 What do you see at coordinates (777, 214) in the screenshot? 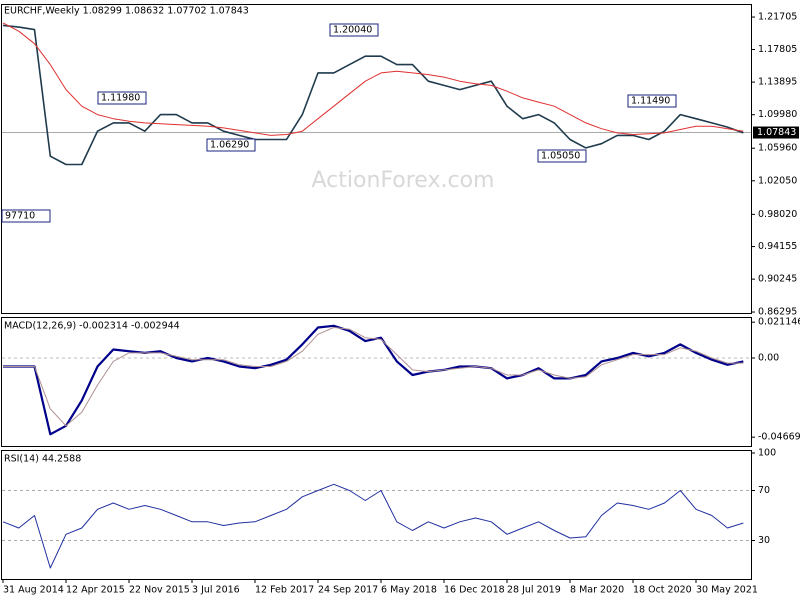
I see `y-tick-label: 0.98020` at bounding box center [777, 214].